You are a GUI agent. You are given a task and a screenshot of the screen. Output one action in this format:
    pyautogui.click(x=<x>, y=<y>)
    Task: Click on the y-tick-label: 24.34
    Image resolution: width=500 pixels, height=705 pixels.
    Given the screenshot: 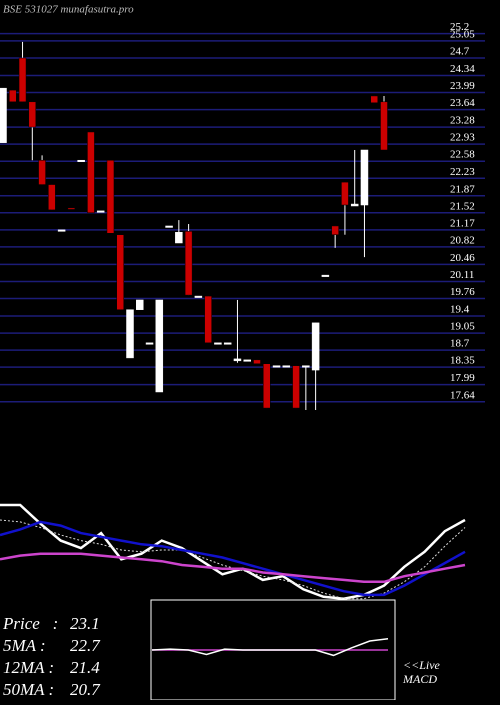 What is the action you would take?
    pyautogui.click(x=462, y=69)
    